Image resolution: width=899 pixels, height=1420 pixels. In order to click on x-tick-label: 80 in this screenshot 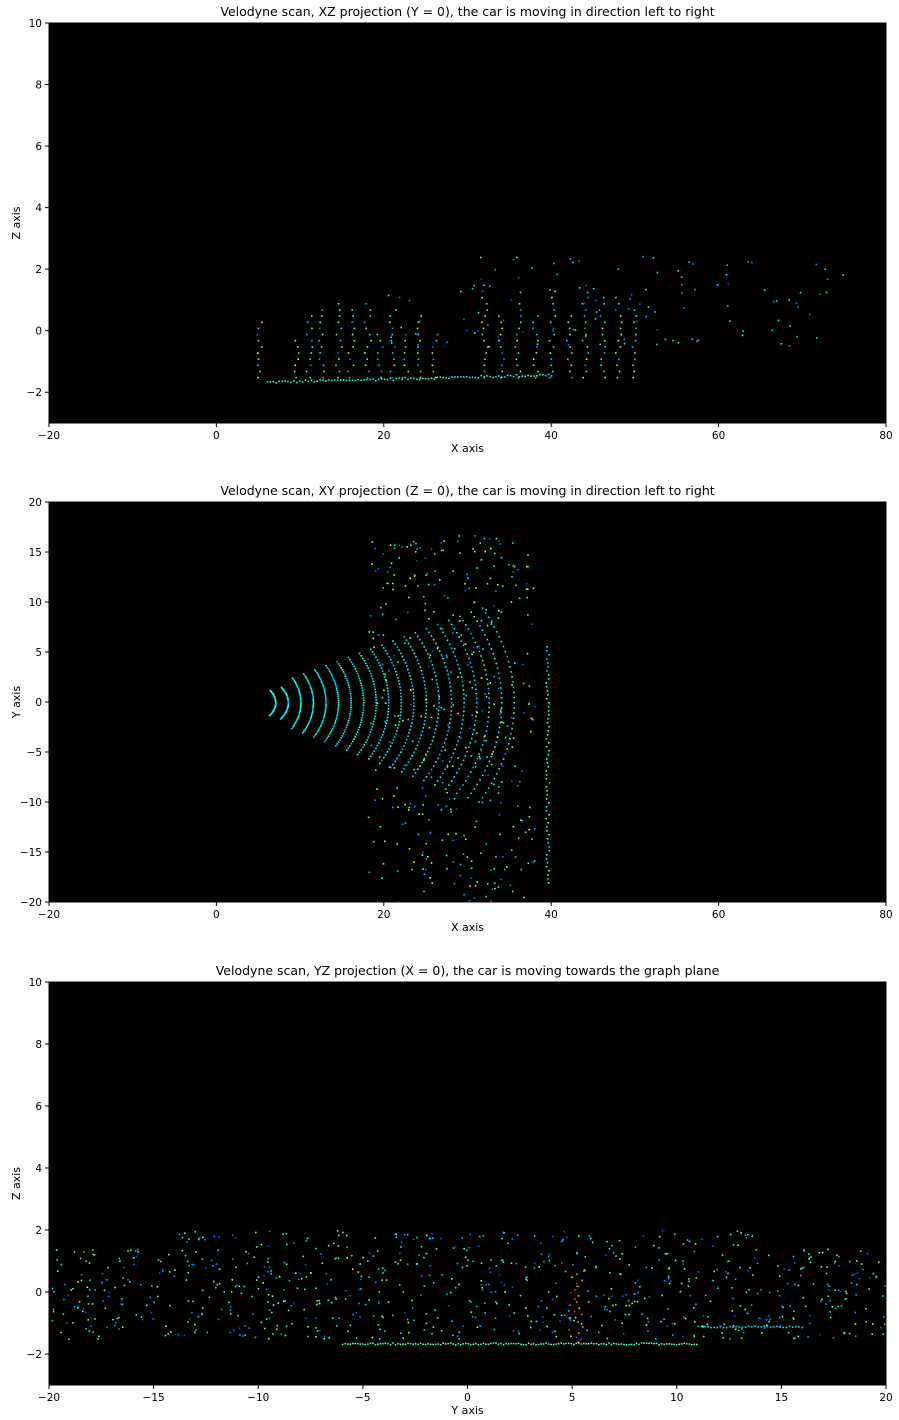, I will do `click(885, 436)`.